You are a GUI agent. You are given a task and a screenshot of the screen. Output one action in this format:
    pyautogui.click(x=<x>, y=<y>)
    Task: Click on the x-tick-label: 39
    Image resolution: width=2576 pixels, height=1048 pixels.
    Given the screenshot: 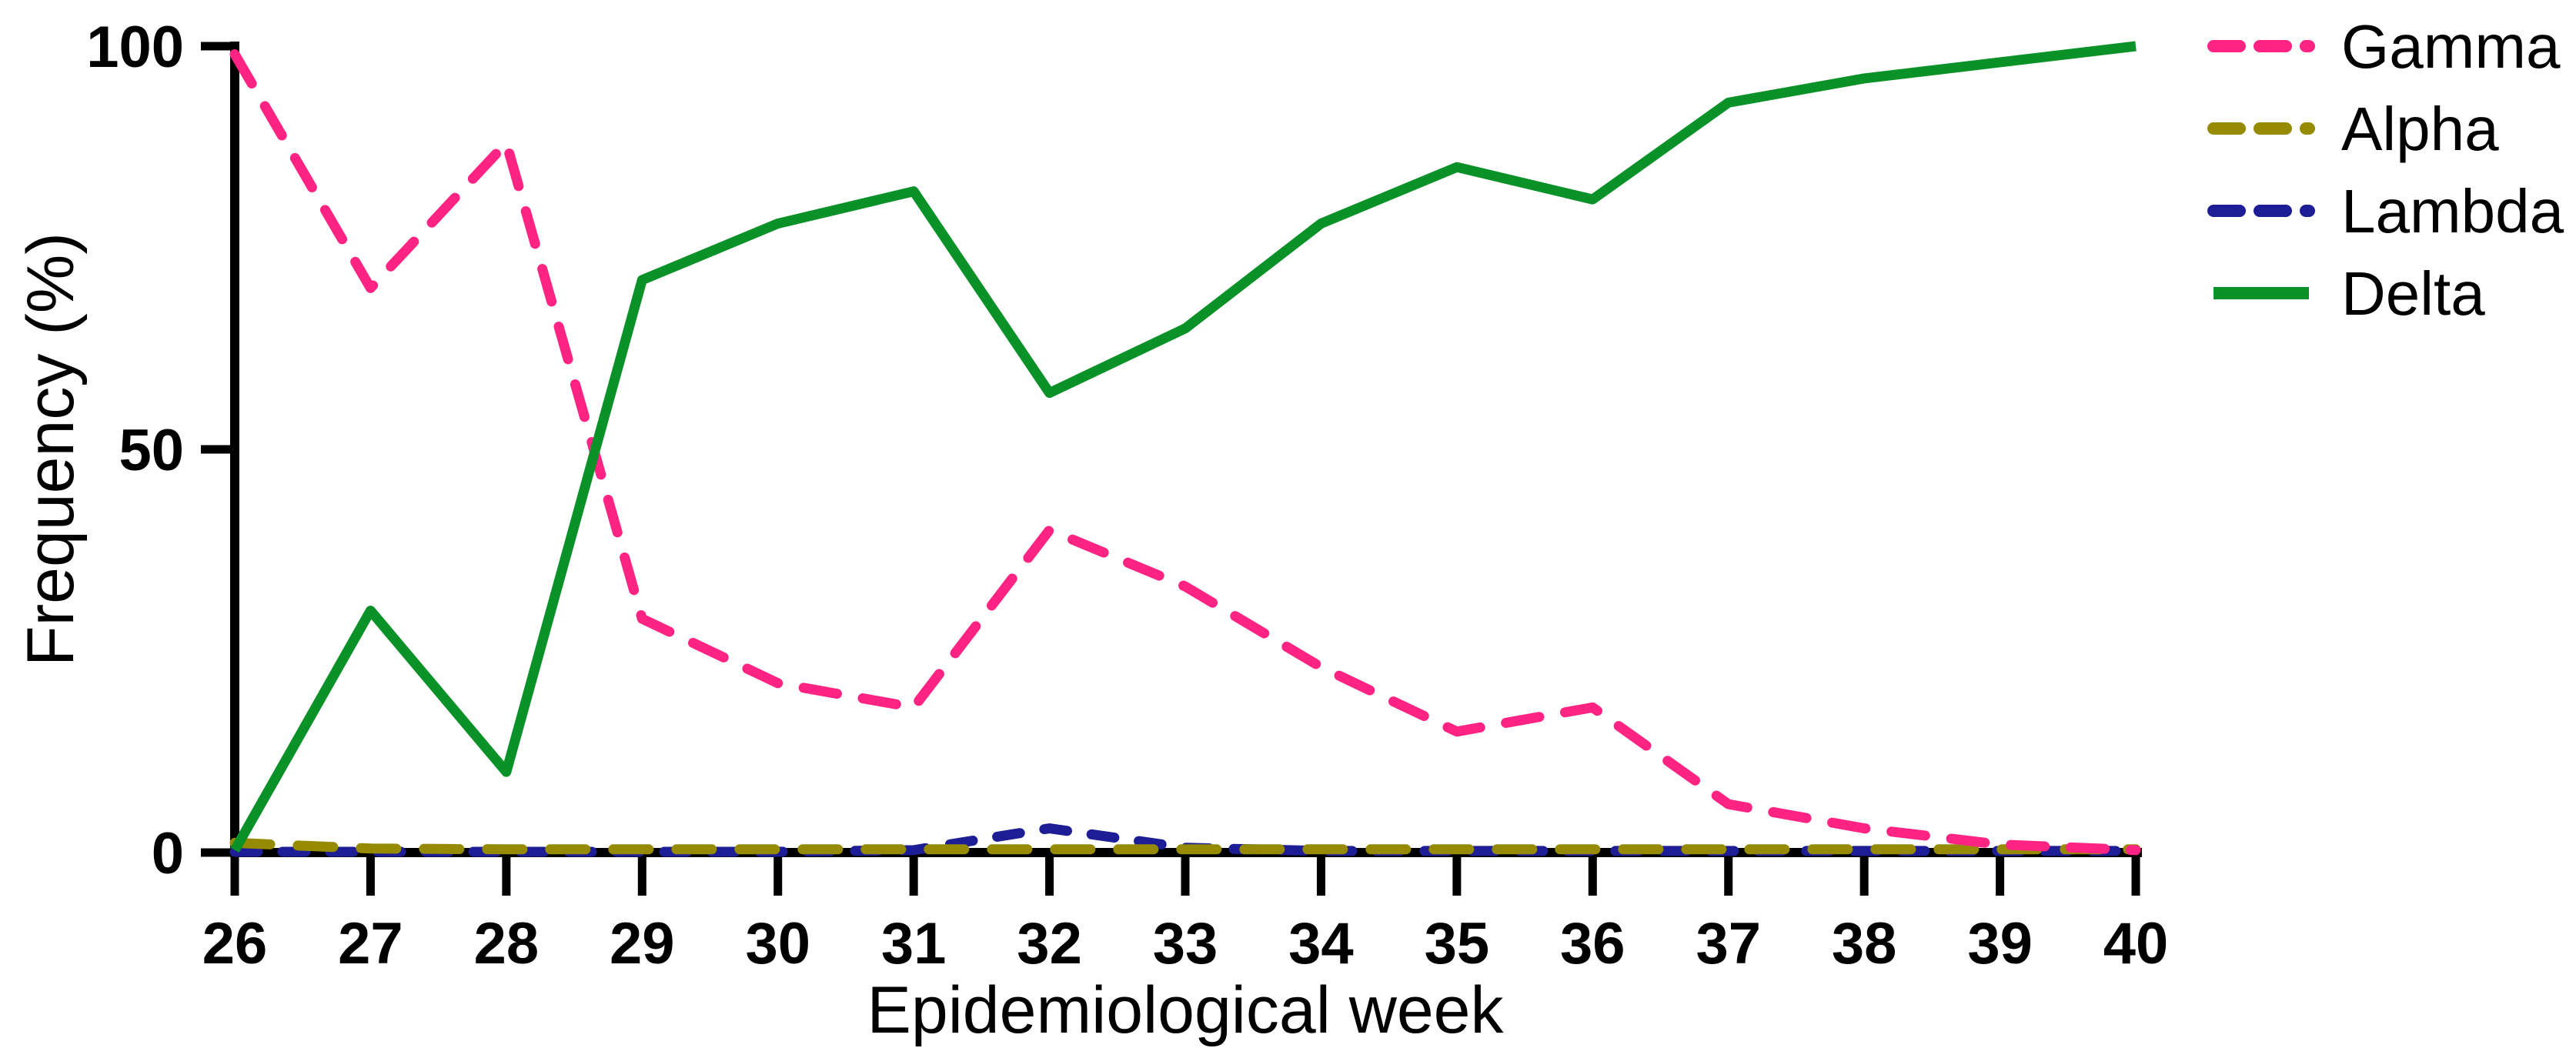 What is the action you would take?
    pyautogui.click(x=2000, y=943)
    